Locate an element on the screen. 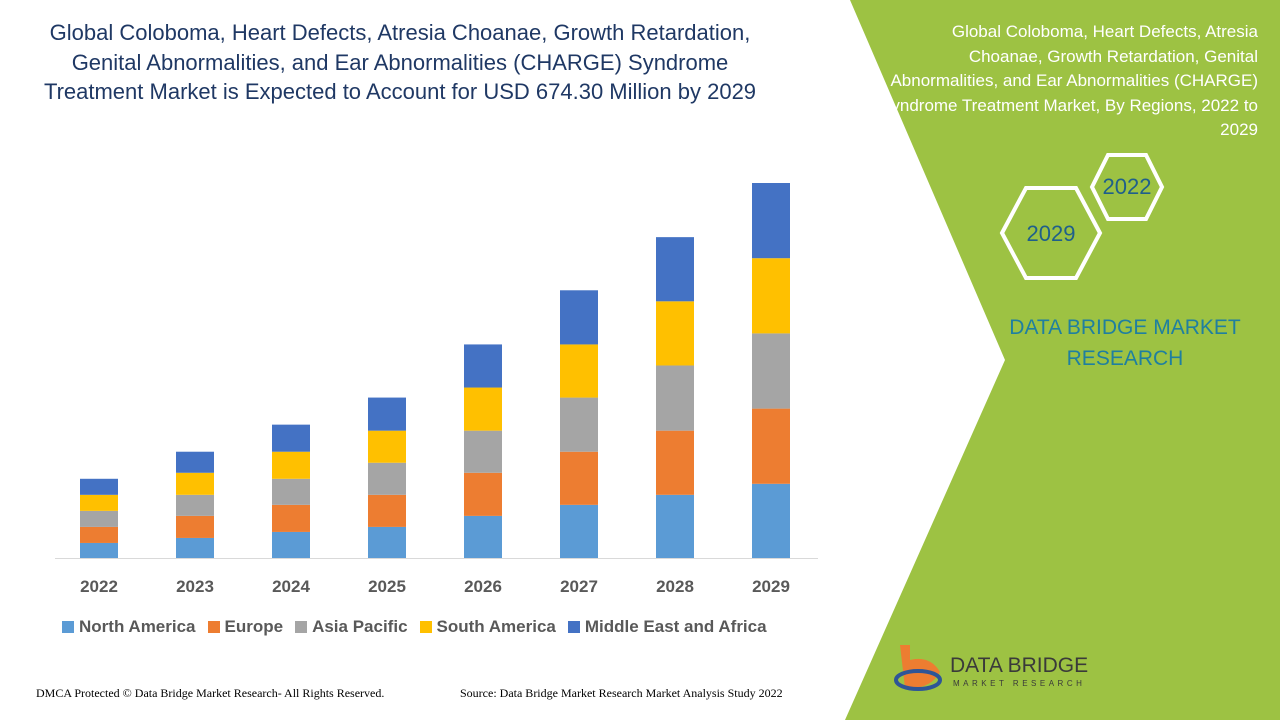  x-tick-label: 2029 is located at coordinates (771, 586).